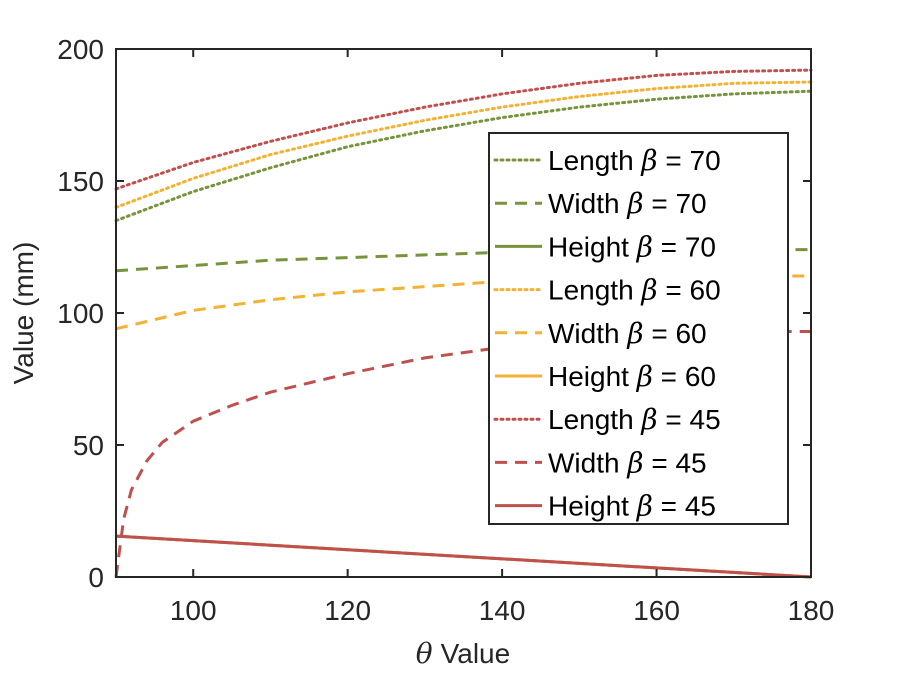 This screenshot has height=673, width=897. I want to click on x-axis-title: θ Value, so click(463, 653).